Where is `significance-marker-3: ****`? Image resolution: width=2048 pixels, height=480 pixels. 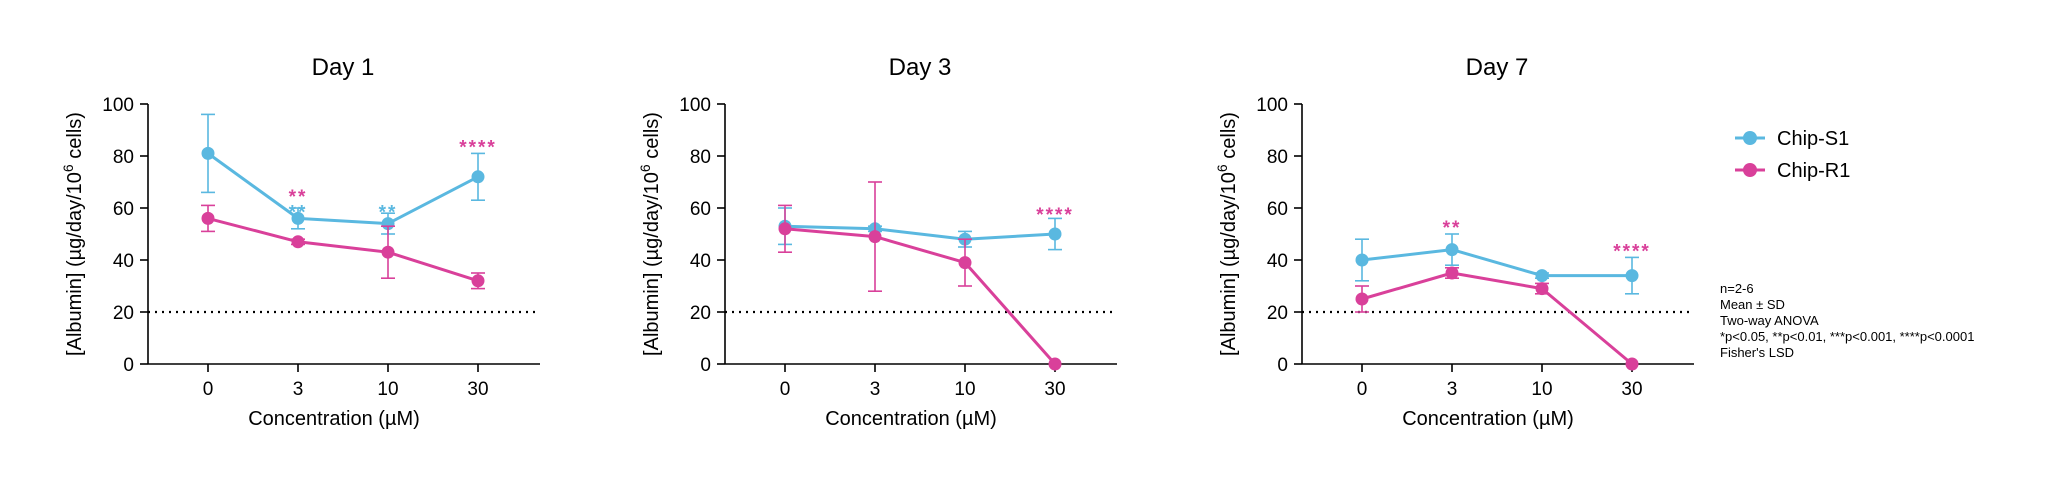
significance-marker-3: **** is located at coordinates (478, 148).